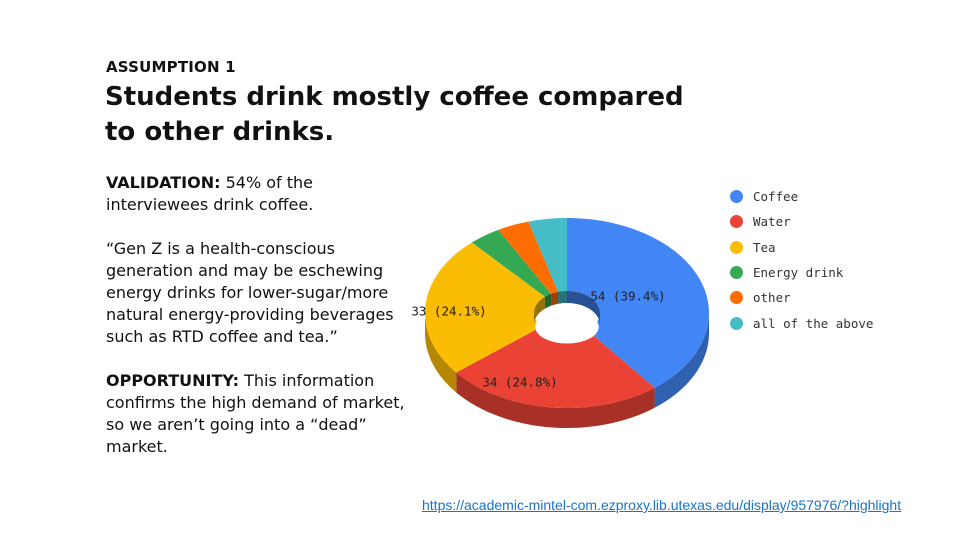 The width and height of the screenshot is (959, 540). What do you see at coordinates (555, 400) in the screenshot?
I see `pie-side-water` at bounding box center [555, 400].